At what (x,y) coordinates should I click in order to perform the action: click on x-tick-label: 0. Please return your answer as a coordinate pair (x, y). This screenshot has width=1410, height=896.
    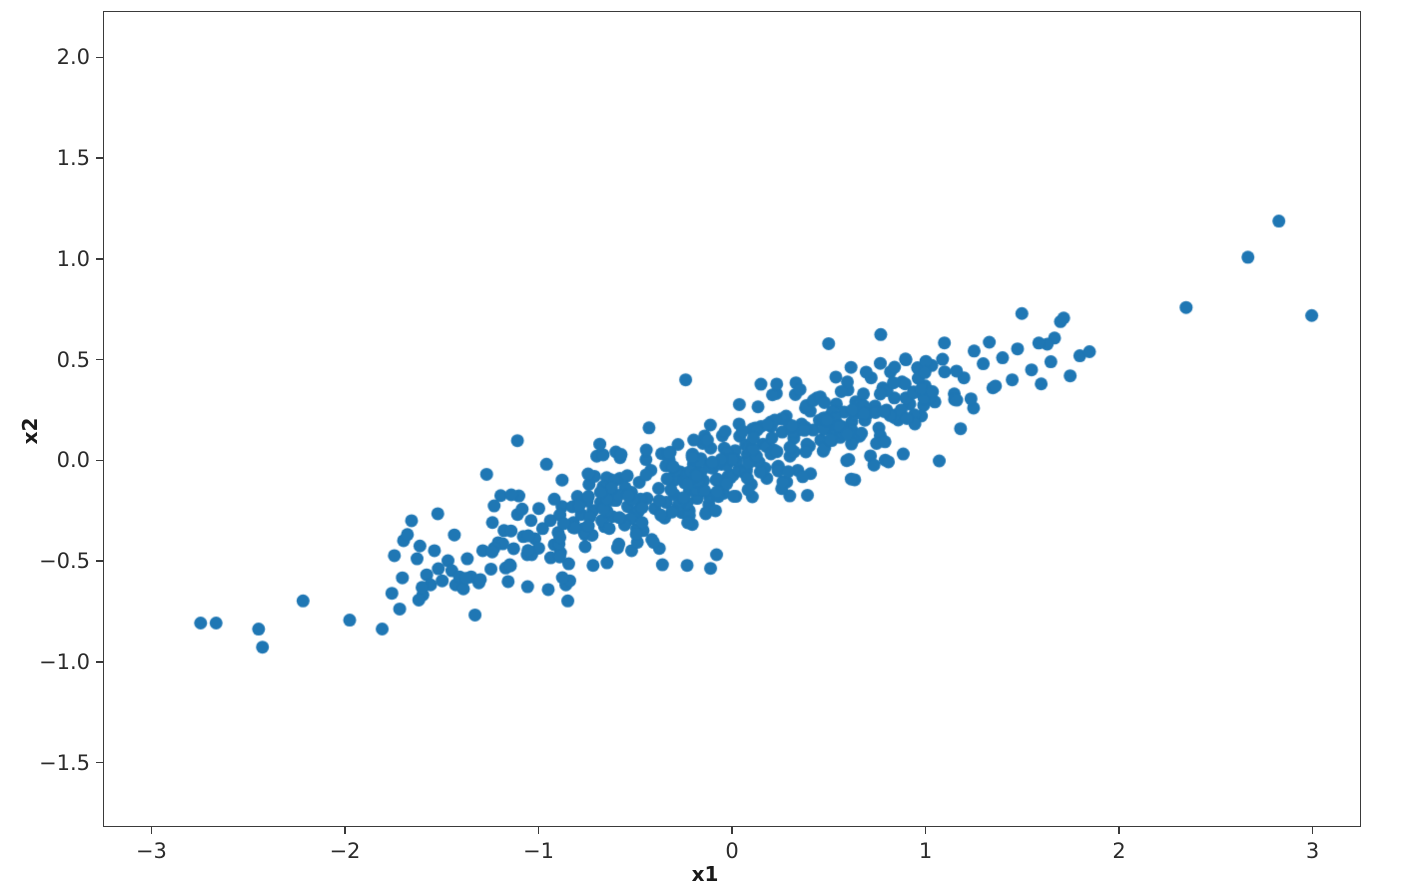
    Looking at the image, I should click on (732, 851).